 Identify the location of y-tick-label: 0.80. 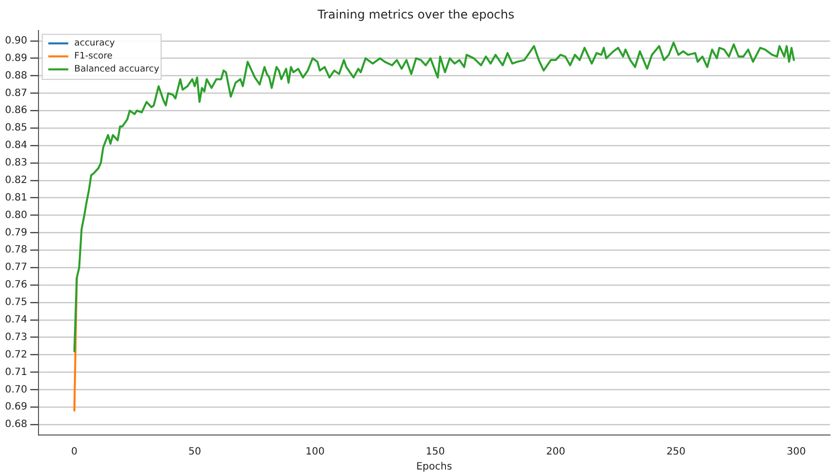
(16, 215).